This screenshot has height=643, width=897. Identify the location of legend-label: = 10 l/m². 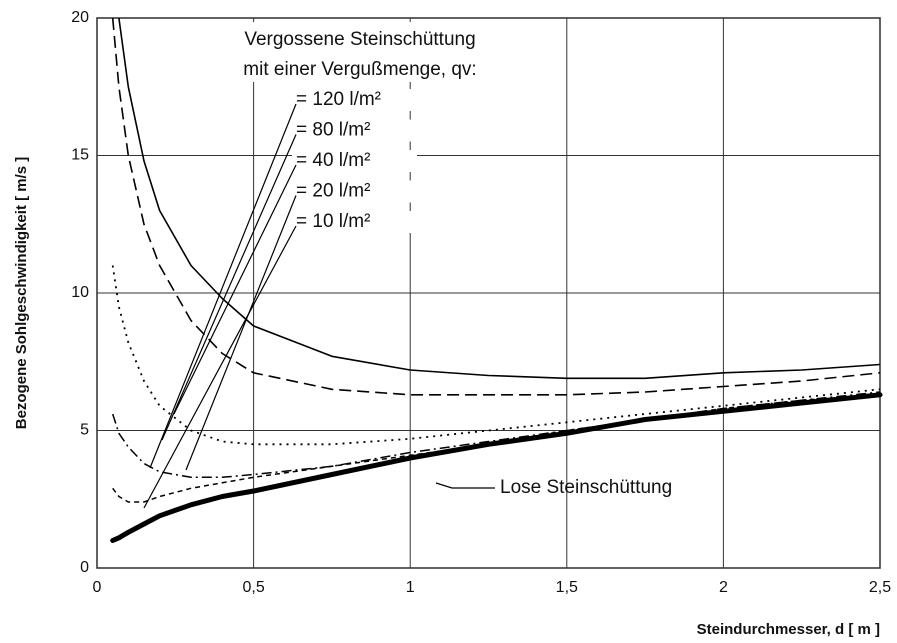
(333, 221).